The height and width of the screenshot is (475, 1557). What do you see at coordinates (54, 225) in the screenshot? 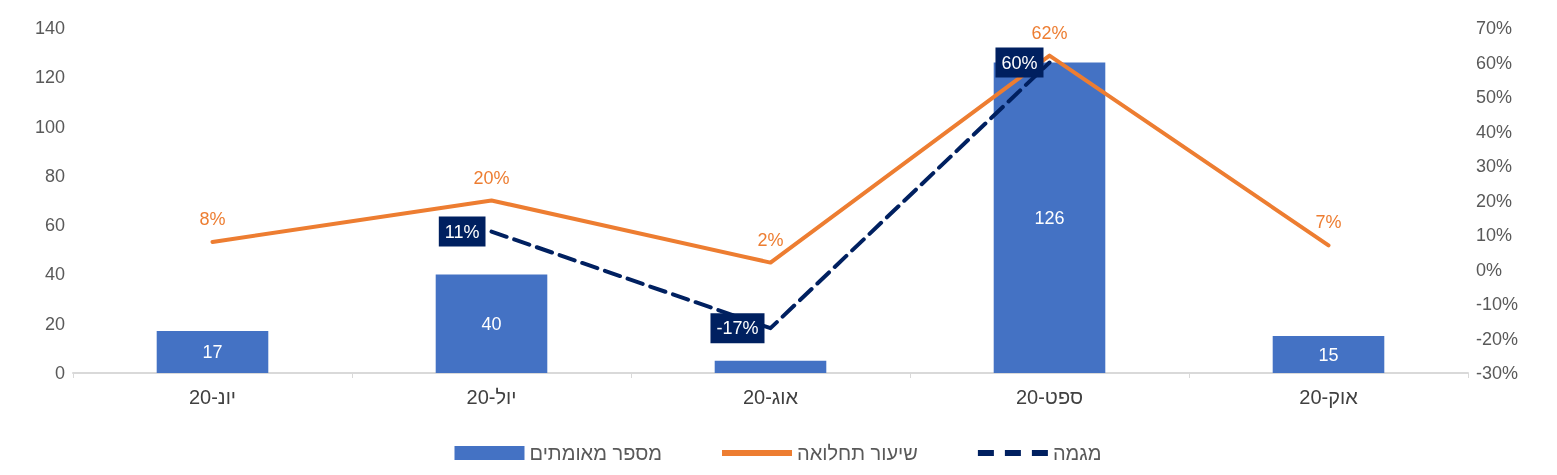
I see `y-tick-label: 60` at bounding box center [54, 225].